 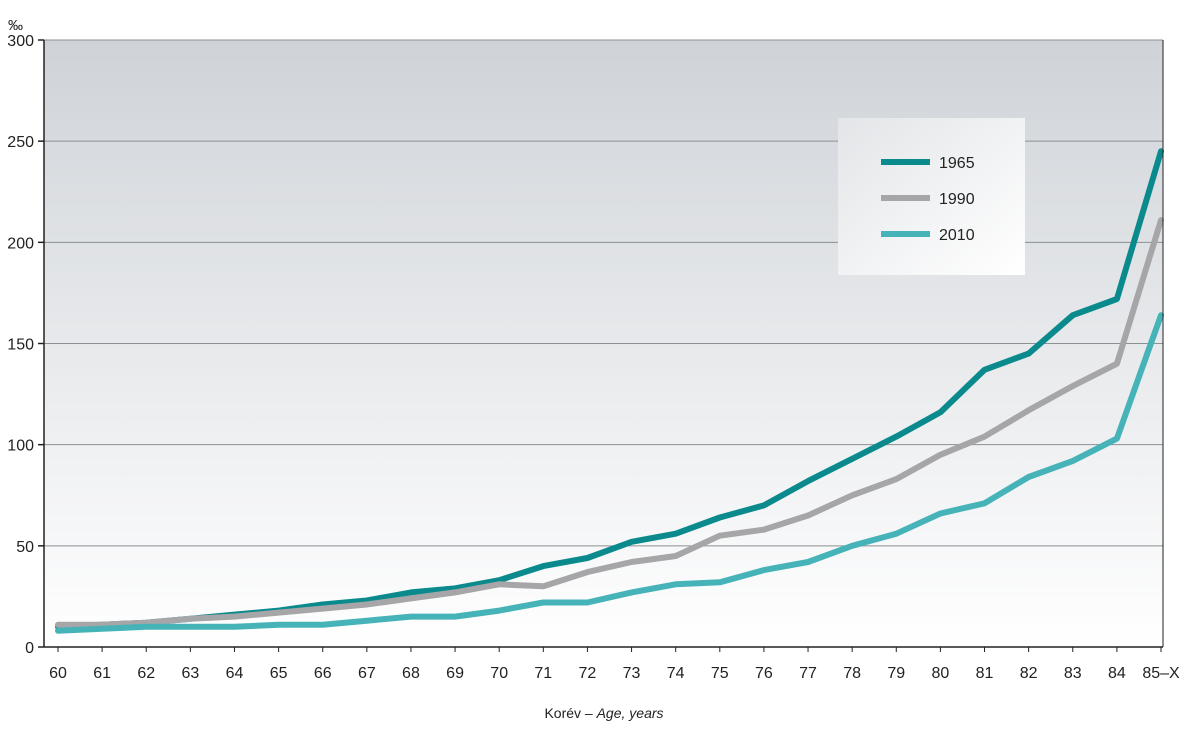 What do you see at coordinates (957, 199) in the screenshot?
I see `legend-label-1990: 1990` at bounding box center [957, 199].